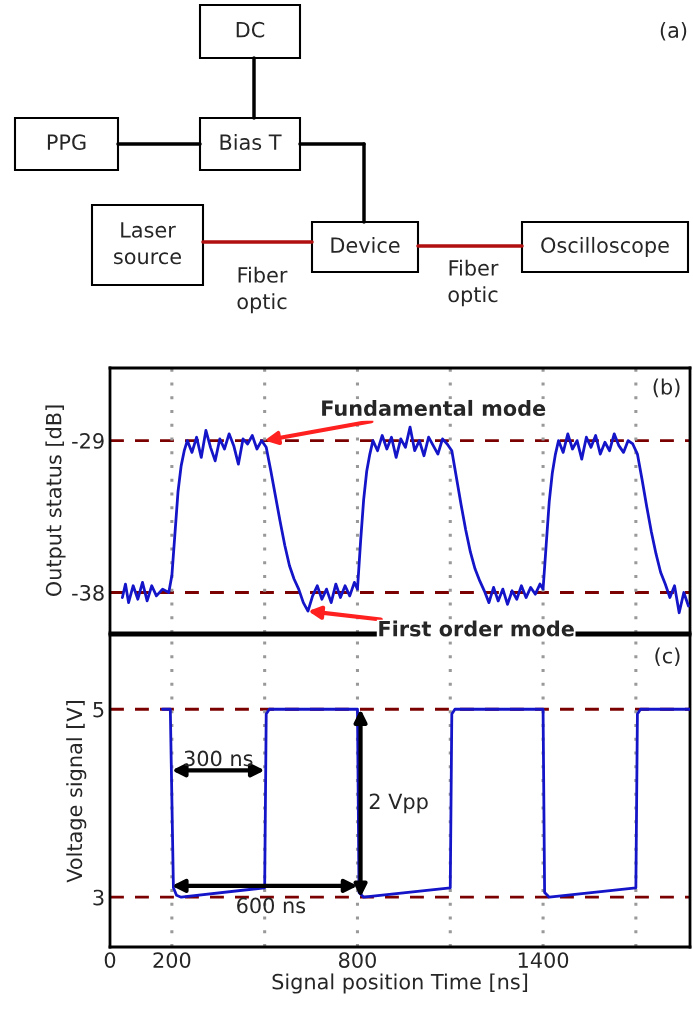 The image size is (693, 1009). What do you see at coordinates (98, 897) in the screenshot?
I see `y-tick-label: 3` at bounding box center [98, 897].